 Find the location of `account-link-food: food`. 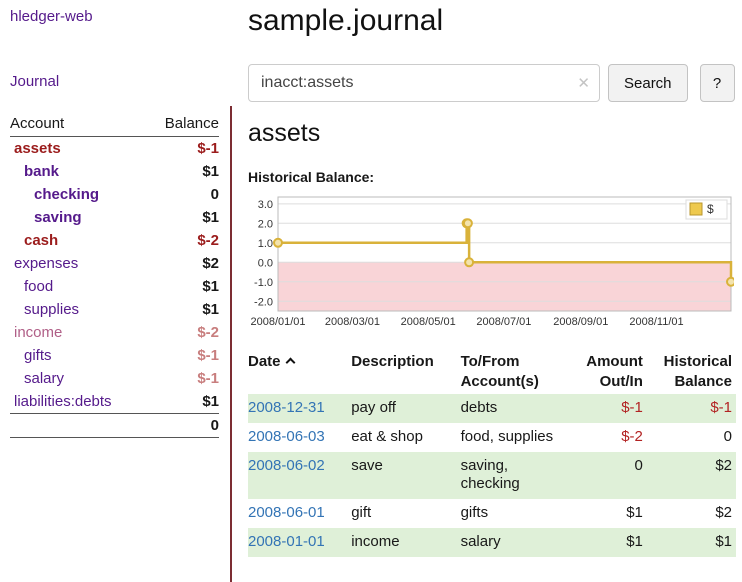

account-link-food: food is located at coordinates (39, 286).